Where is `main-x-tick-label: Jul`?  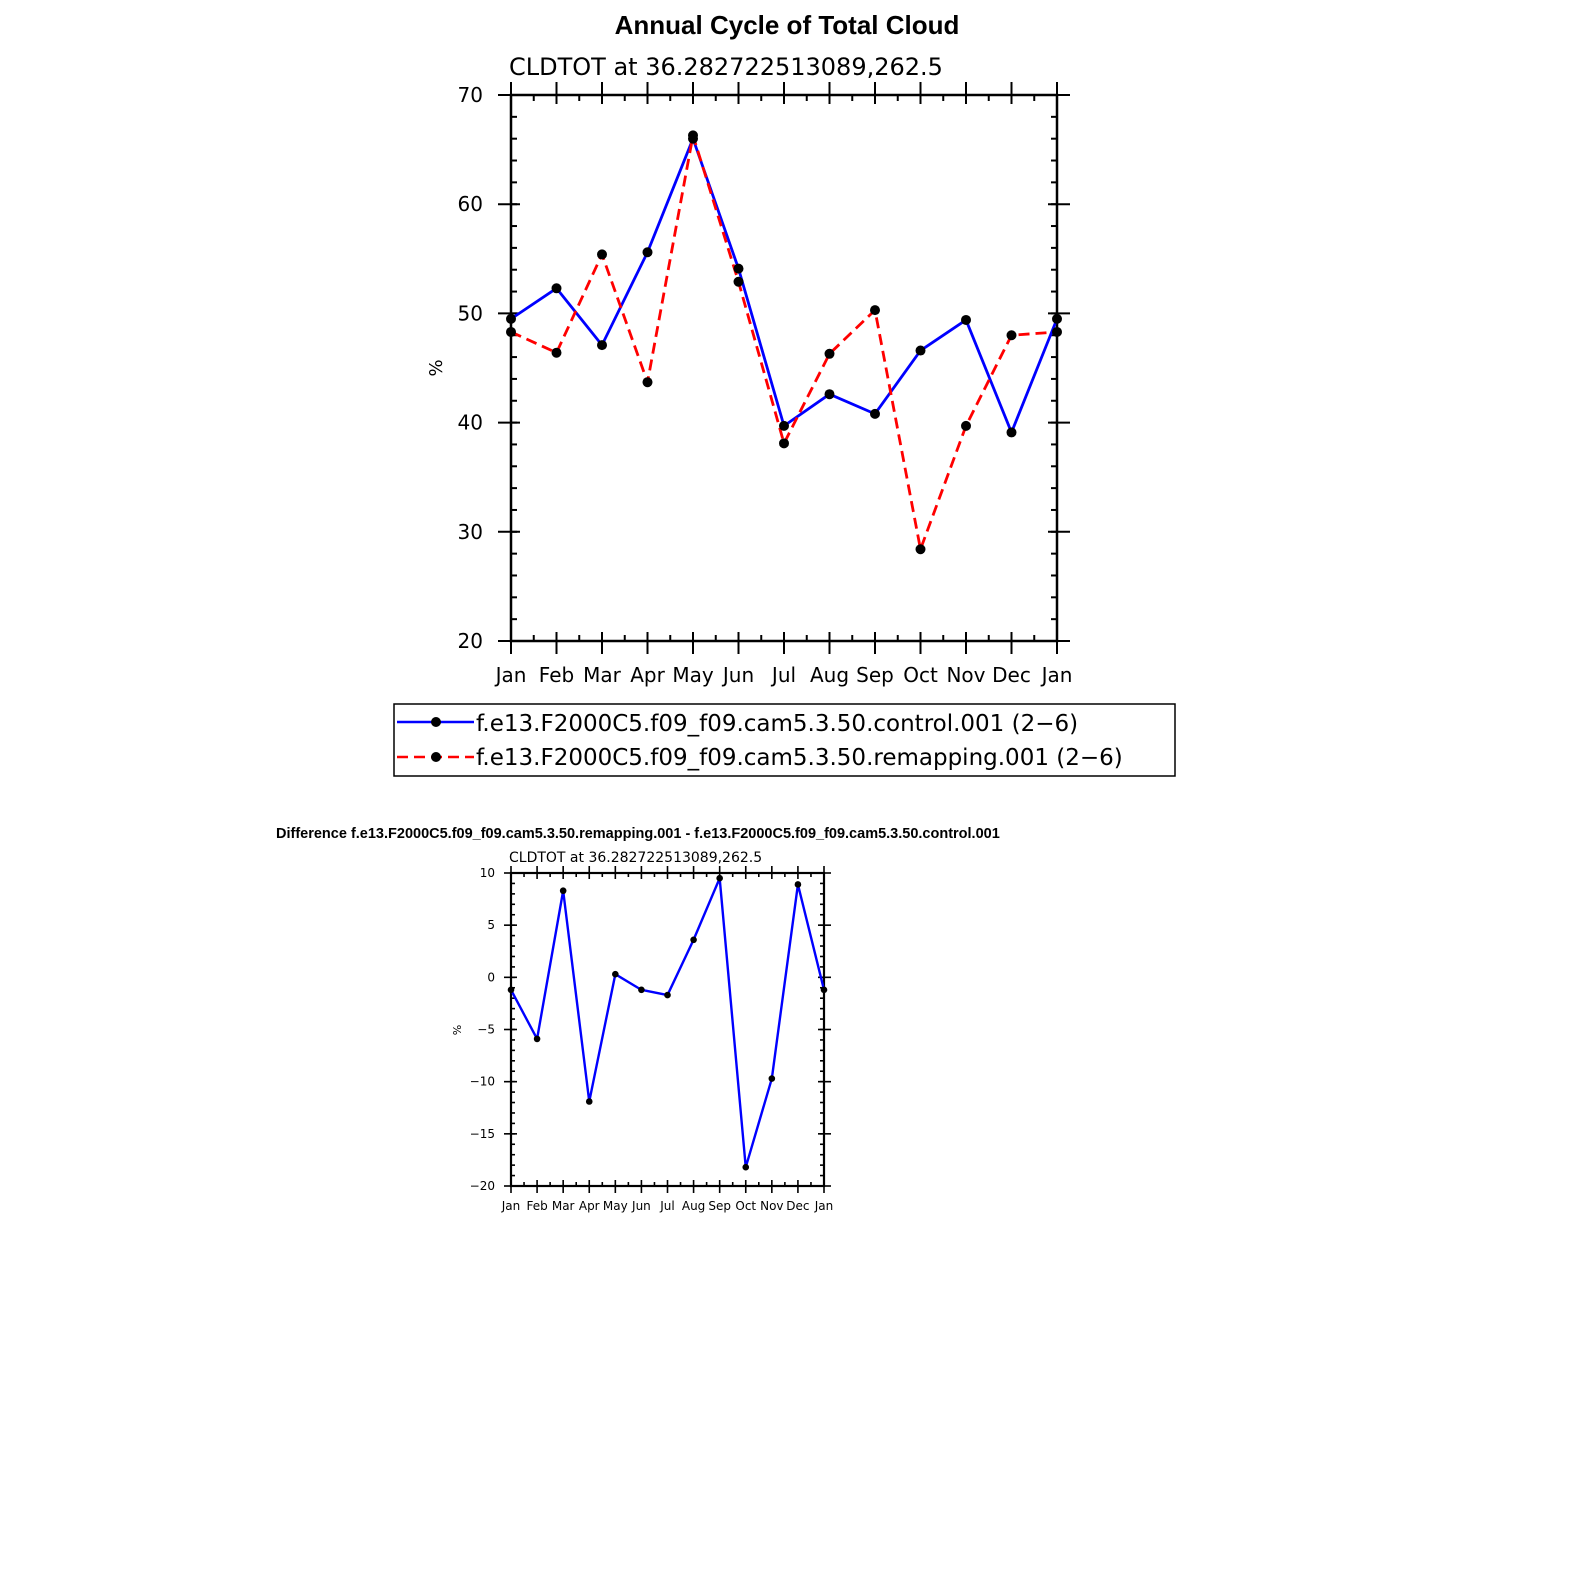 main-x-tick-label: Jul is located at coordinates (783, 675).